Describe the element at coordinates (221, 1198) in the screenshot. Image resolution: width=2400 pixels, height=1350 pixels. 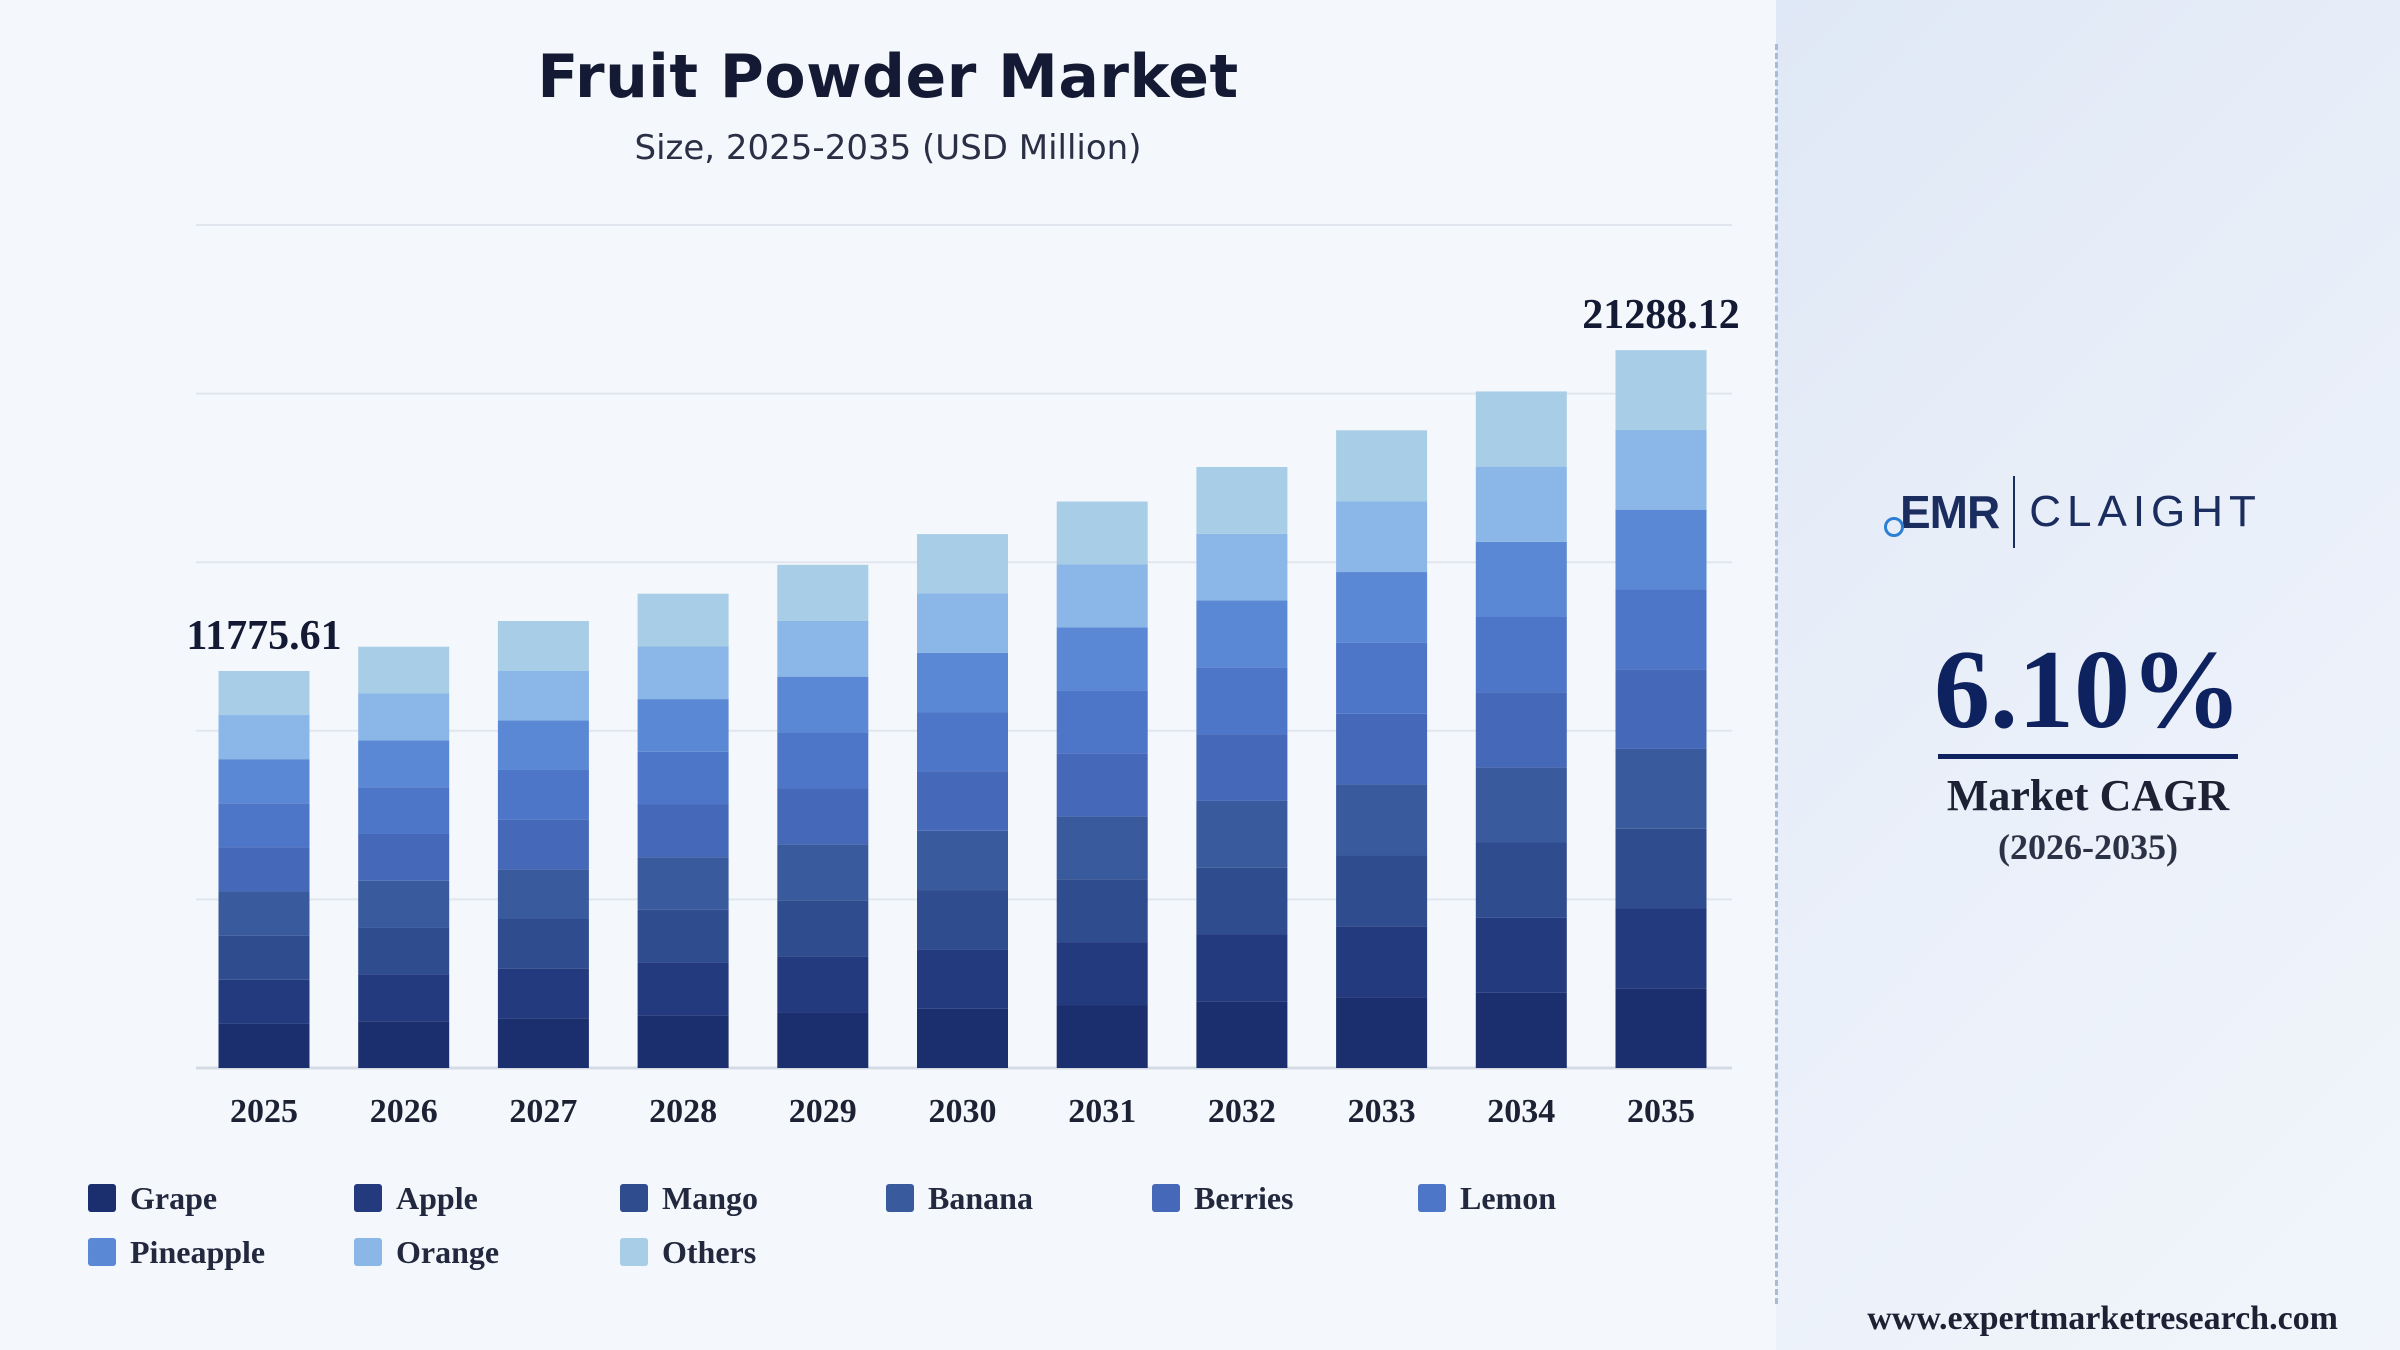
I see `legend-item-grape: Grape` at that location.